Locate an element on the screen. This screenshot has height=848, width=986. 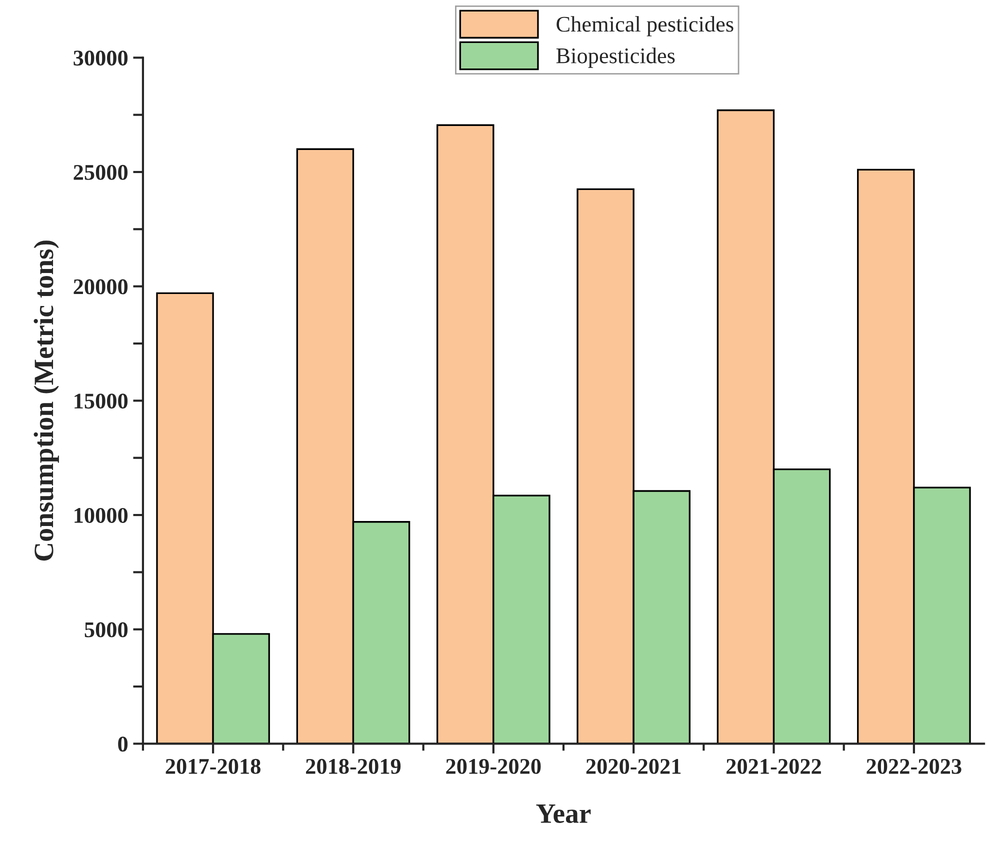
y-tick-label: 25000 is located at coordinates (101, 172).